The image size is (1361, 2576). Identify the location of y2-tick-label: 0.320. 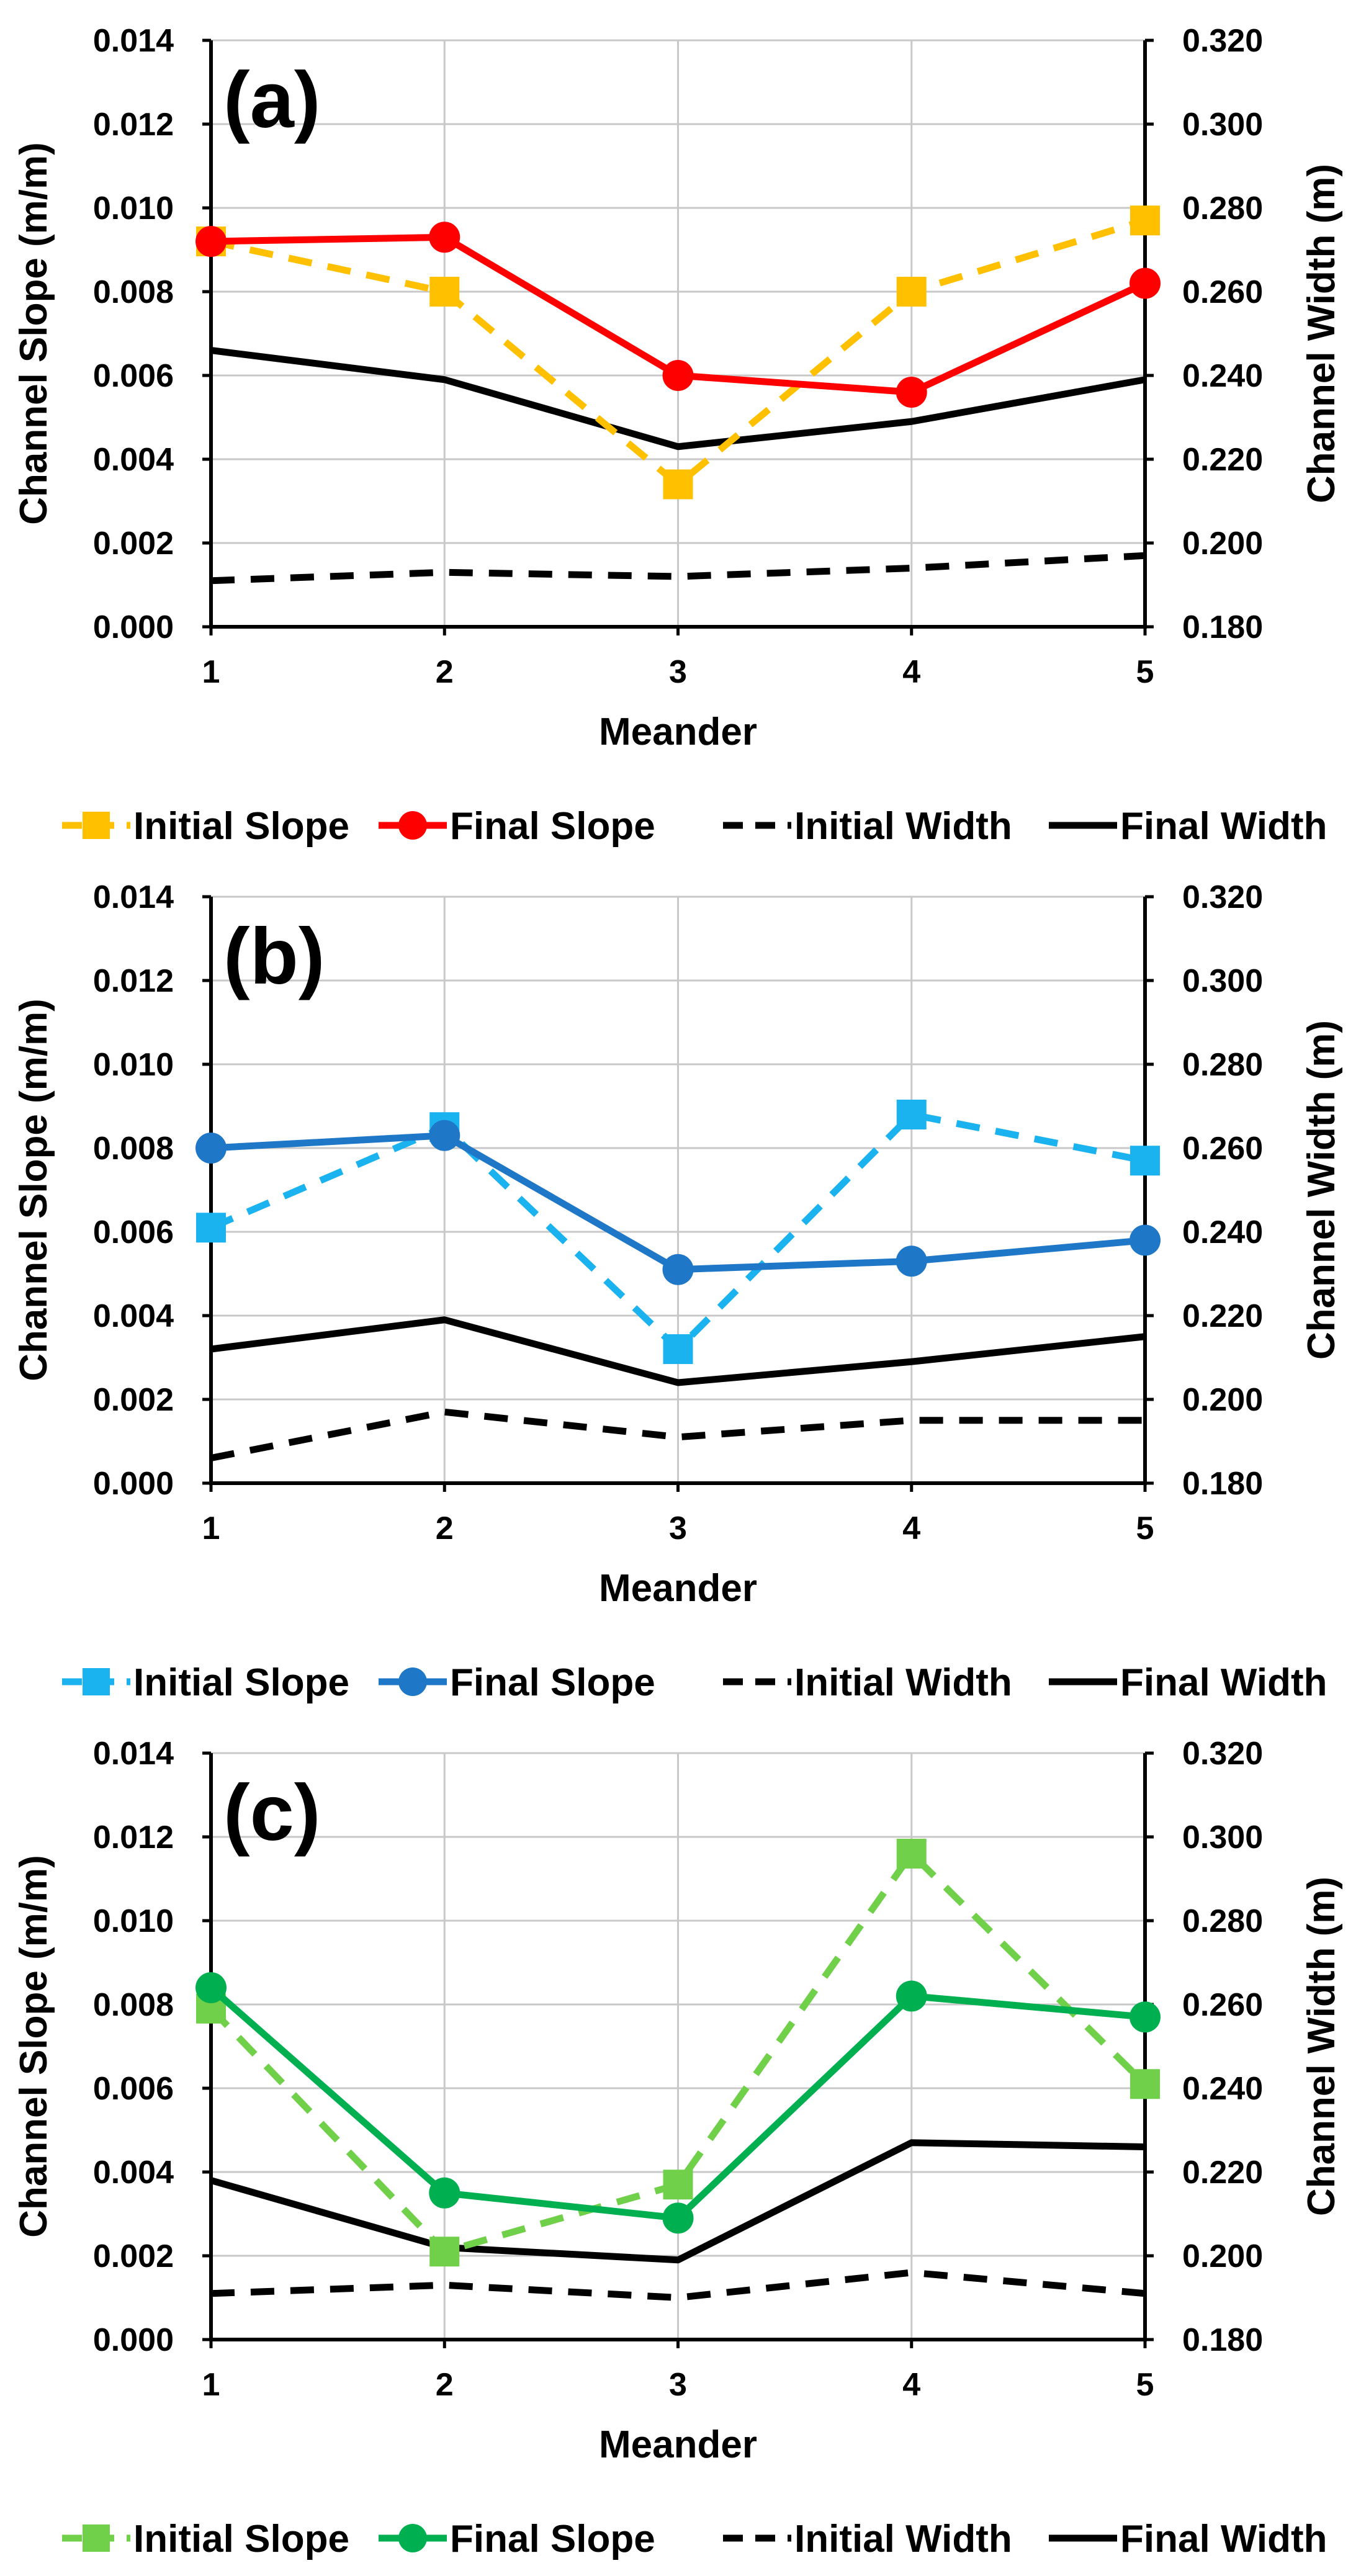
(1222, 41).